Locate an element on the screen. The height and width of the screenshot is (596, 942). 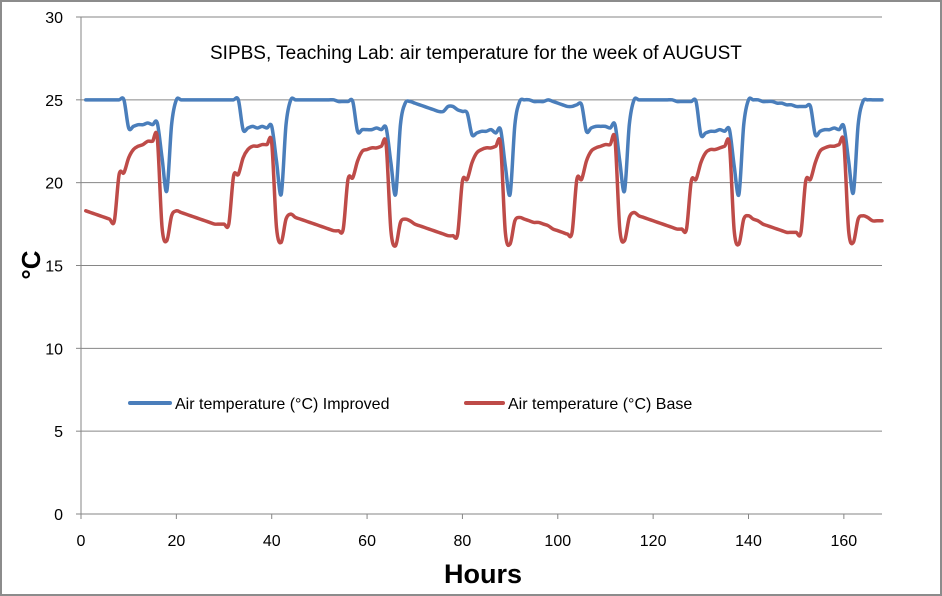
legend-label-improved: Air temperature (°C) Improved is located at coordinates (282, 404).